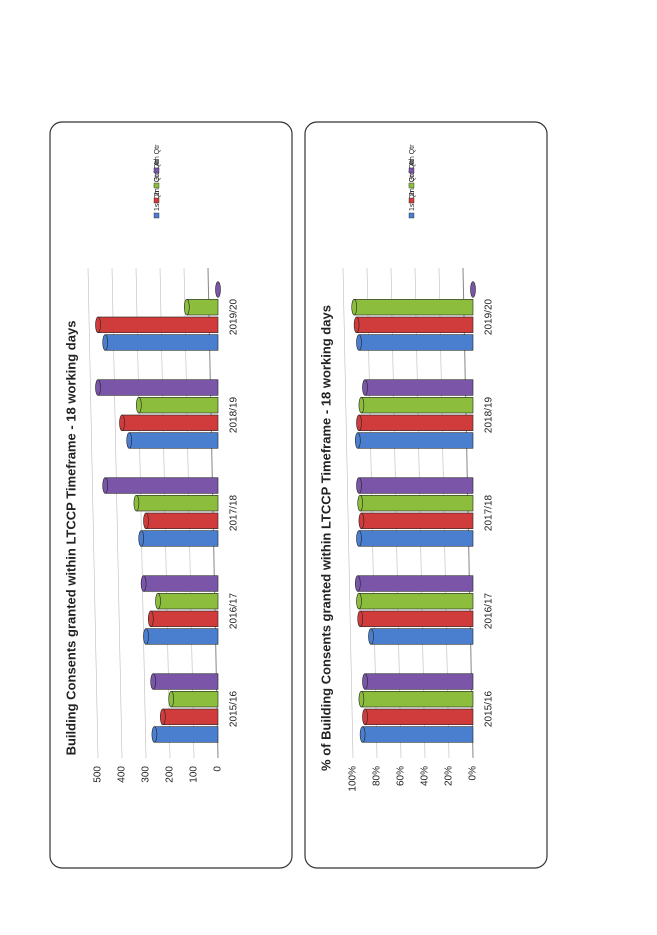  Describe the element at coordinates (449, 776) in the screenshot. I see `y-tick-label: 20%` at that location.